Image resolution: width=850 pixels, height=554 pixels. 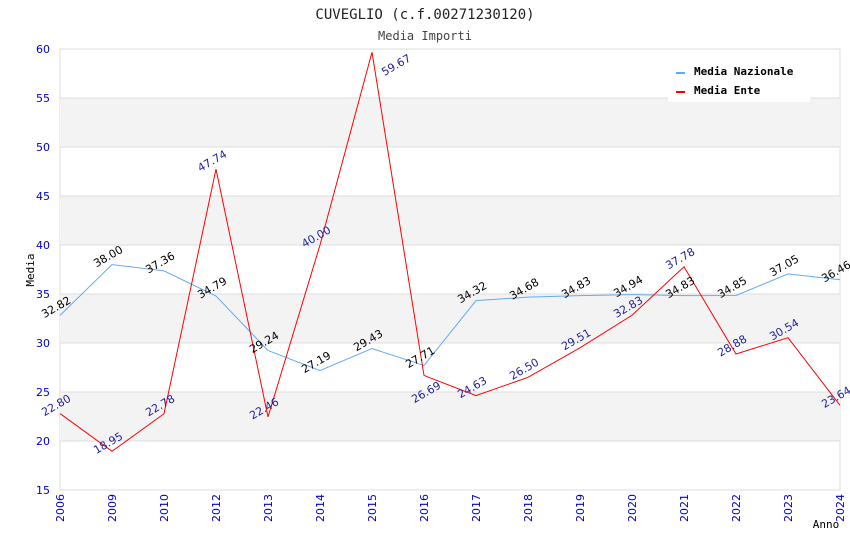 What do you see at coordinates (425, 36) in the screenshot?
I see `chart-subtitle: Media Importi` at bounding box center [425, 36].